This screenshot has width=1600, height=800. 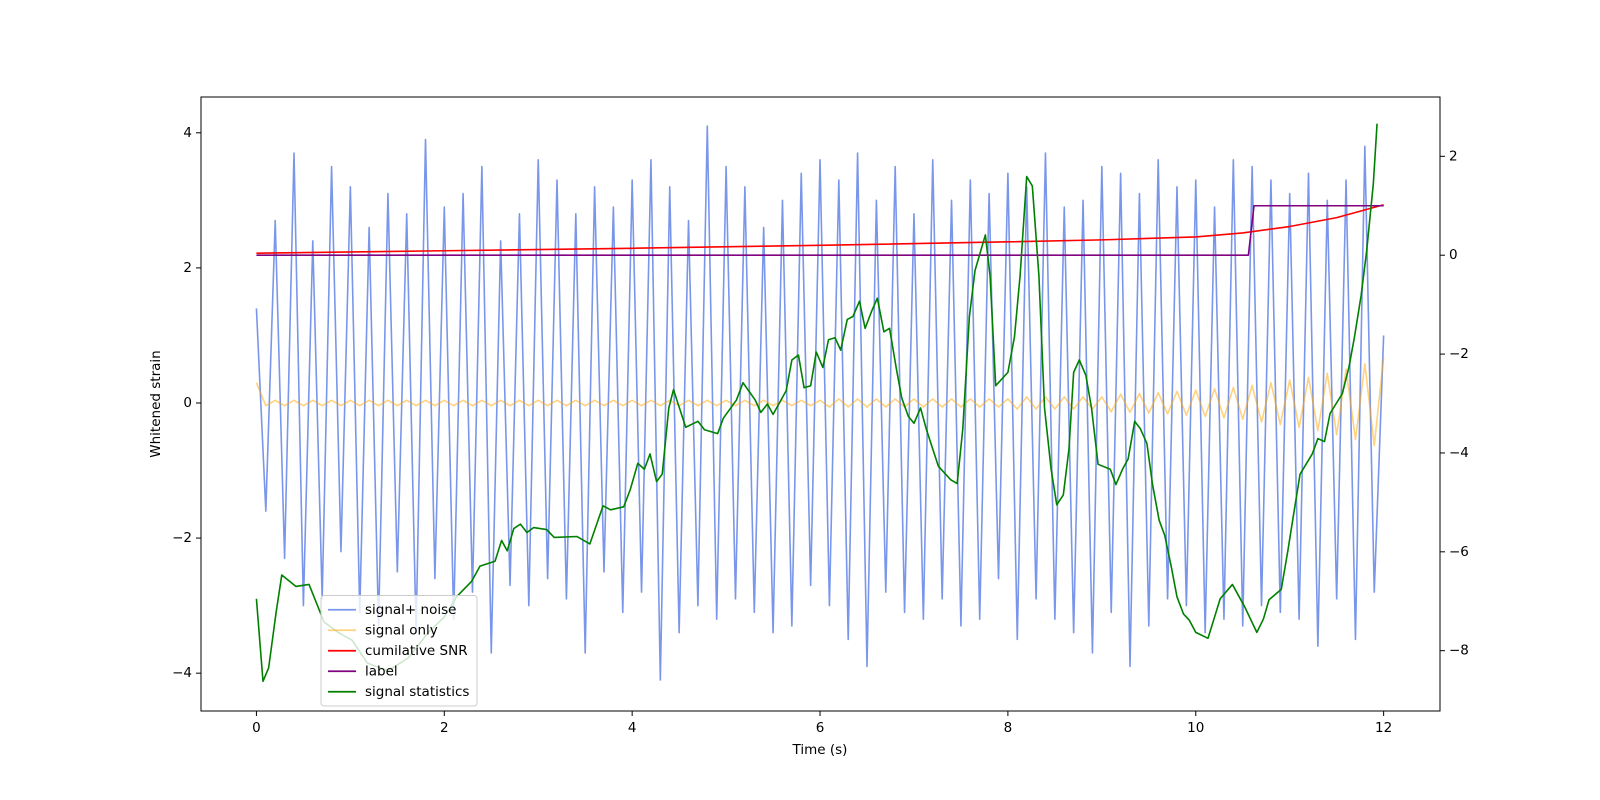 I want to click on y2-tick-label: −6, so click(x=1459, y=552).